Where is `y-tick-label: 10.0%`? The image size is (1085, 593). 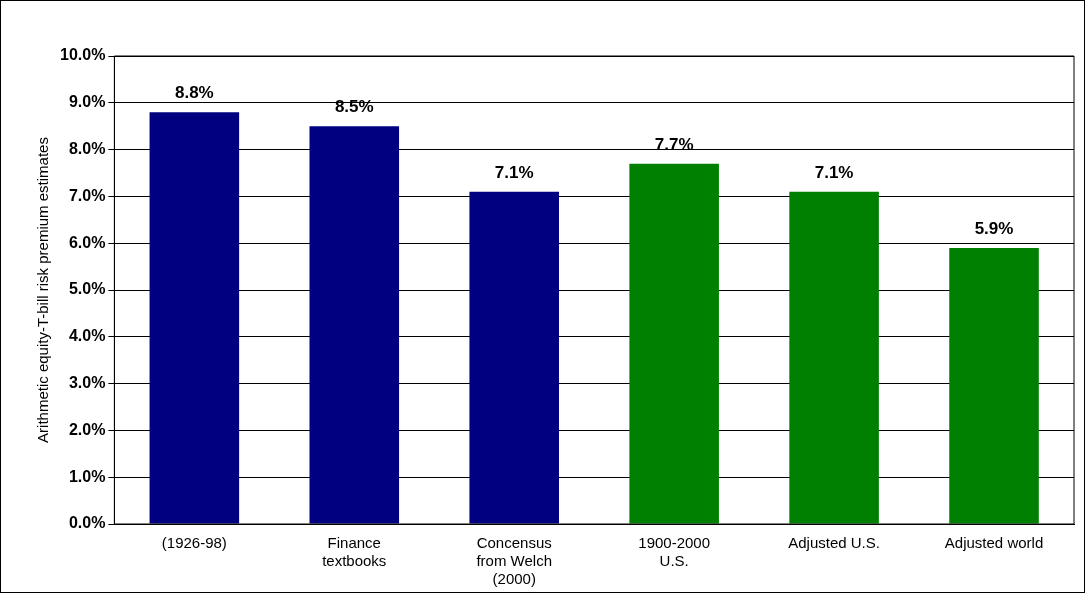
y-tick-label: 10.0% is located at coordinates (82, 55).